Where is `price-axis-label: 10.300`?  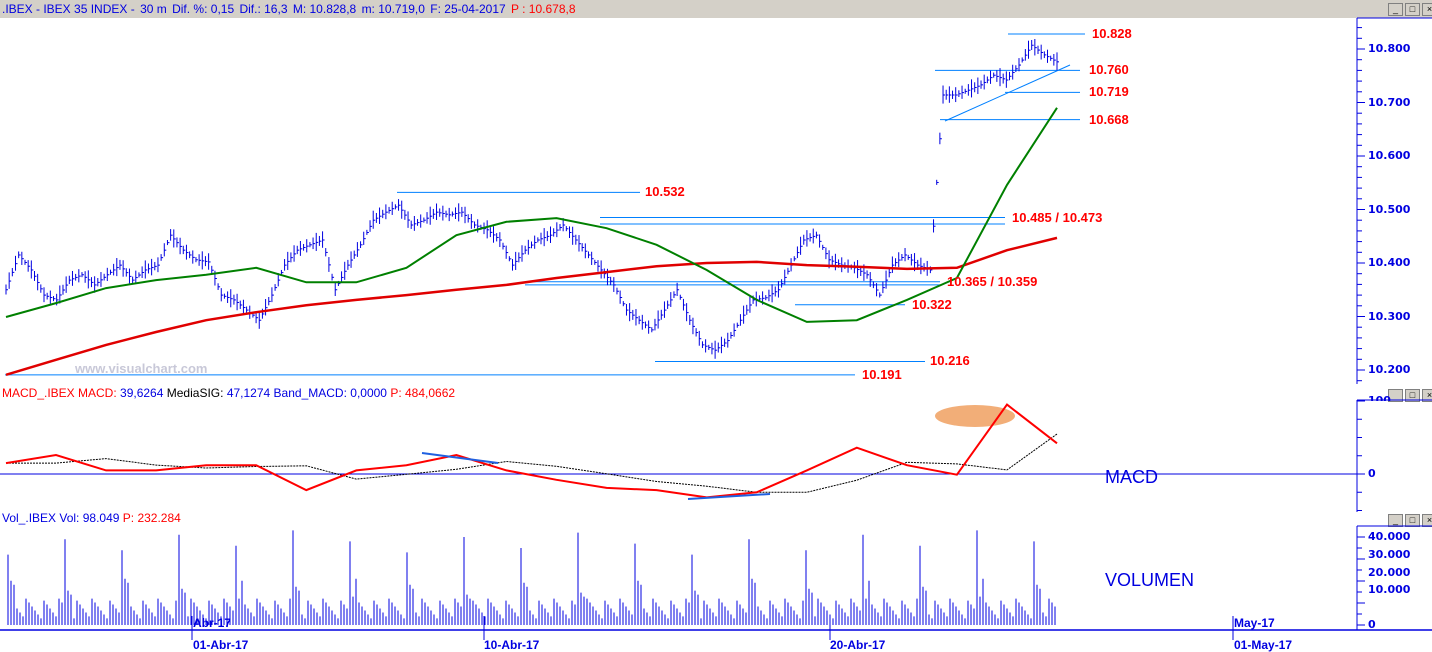
price-axis-label: 10.300 is located at coordinates (1389, 316).